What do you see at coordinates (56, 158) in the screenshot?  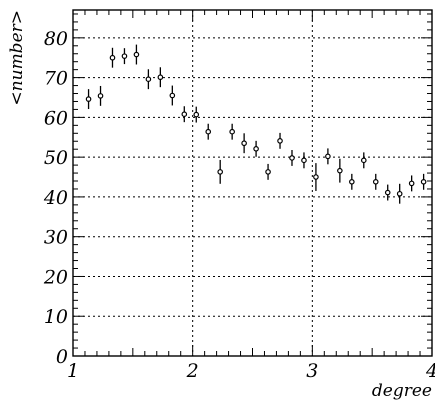 I see `y-tick-label: 50` at bounding box center [56, 158].